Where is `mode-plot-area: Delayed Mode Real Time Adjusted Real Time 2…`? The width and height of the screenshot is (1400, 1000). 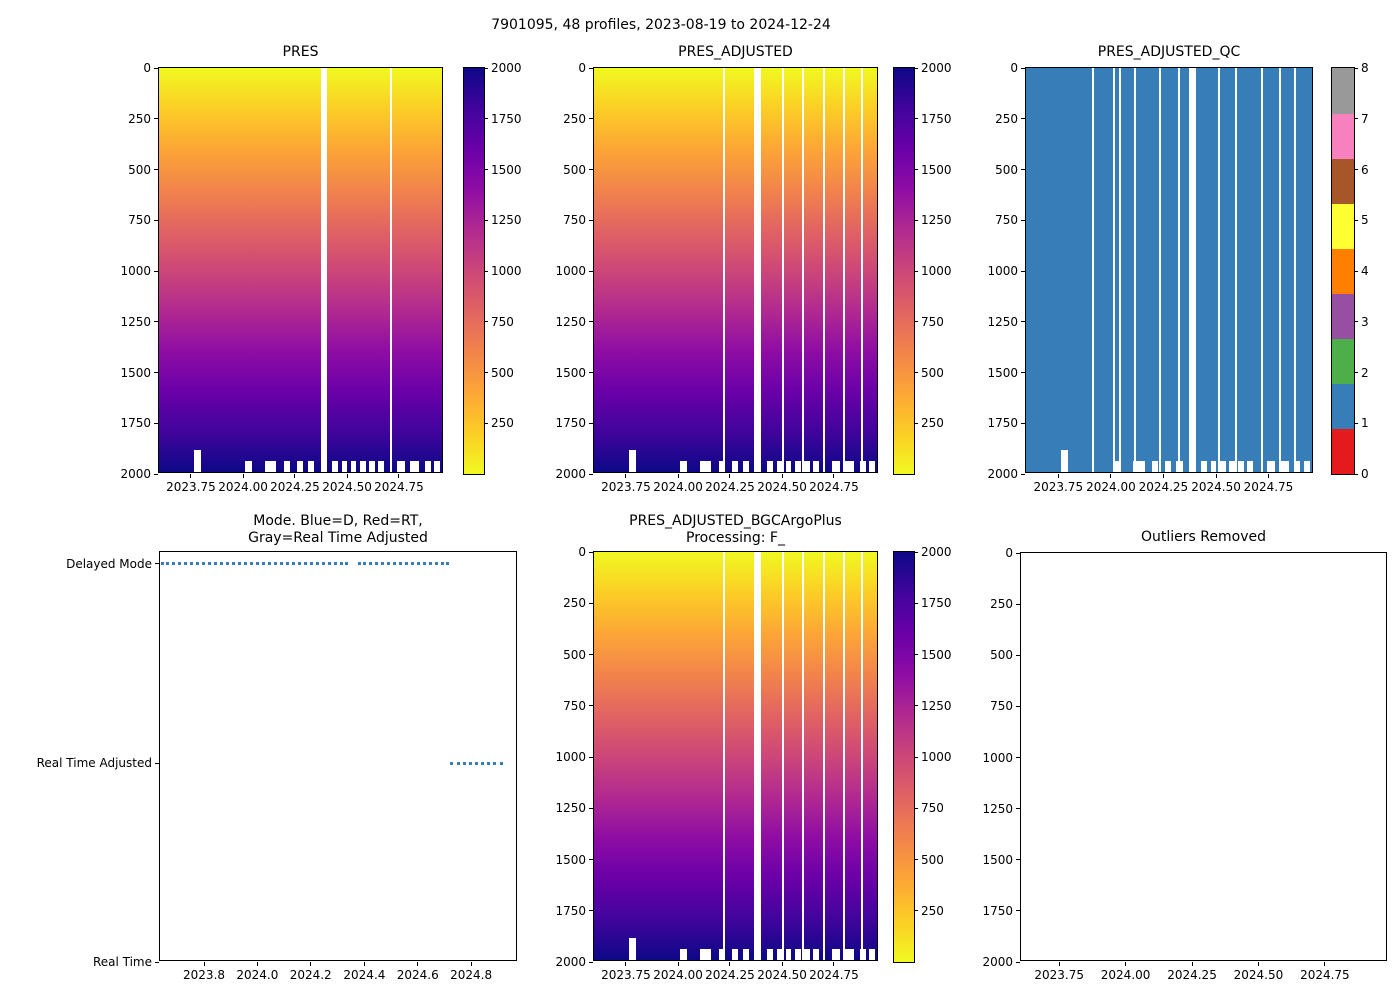
mode-plot-area: Delayed Mode Real Time Adjusted Real Time 2… is located at coordinates (277, 766).